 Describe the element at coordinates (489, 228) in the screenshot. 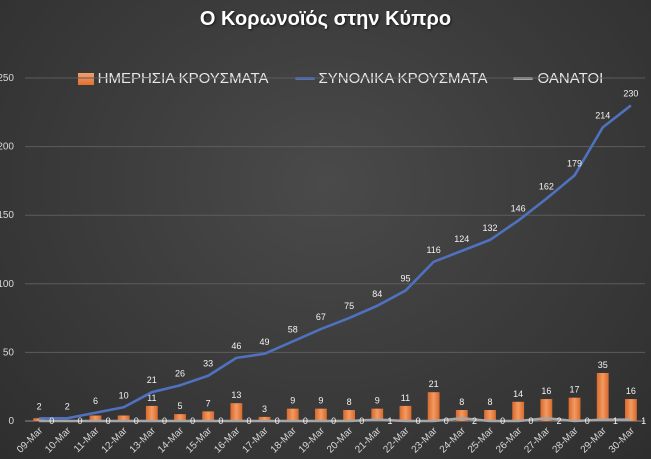

I see `total-data-label: 132` at that location.